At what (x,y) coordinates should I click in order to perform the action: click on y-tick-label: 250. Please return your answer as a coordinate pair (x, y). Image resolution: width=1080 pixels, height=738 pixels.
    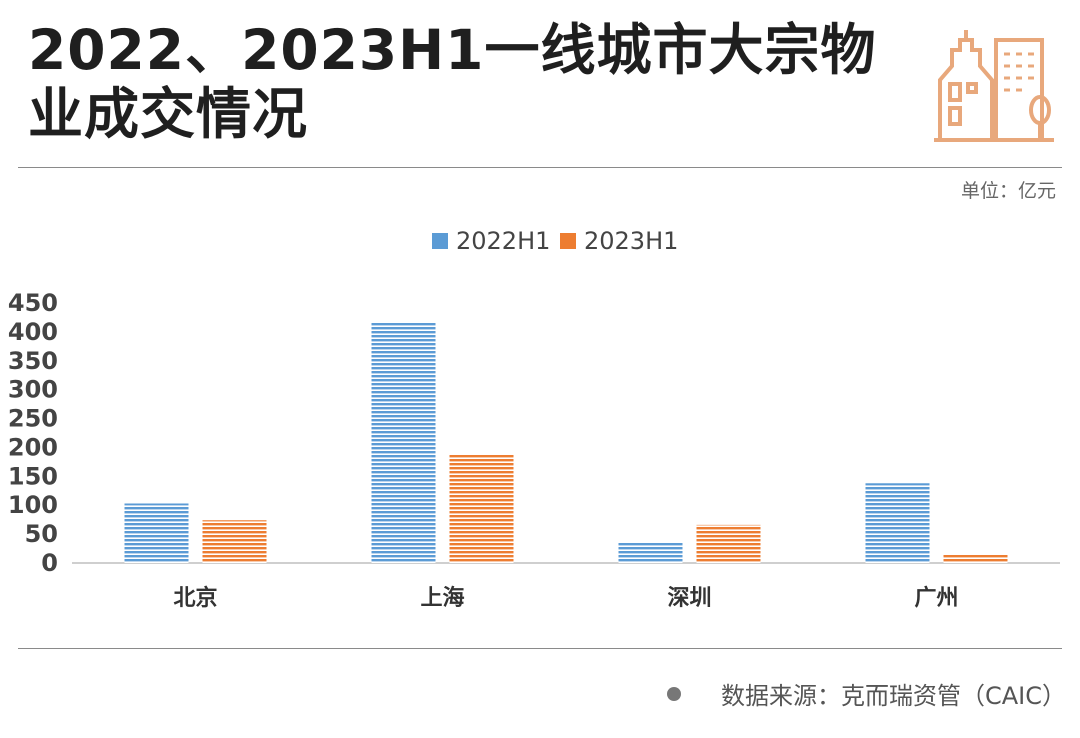
    Looking at the image, I should click on (33, 419).